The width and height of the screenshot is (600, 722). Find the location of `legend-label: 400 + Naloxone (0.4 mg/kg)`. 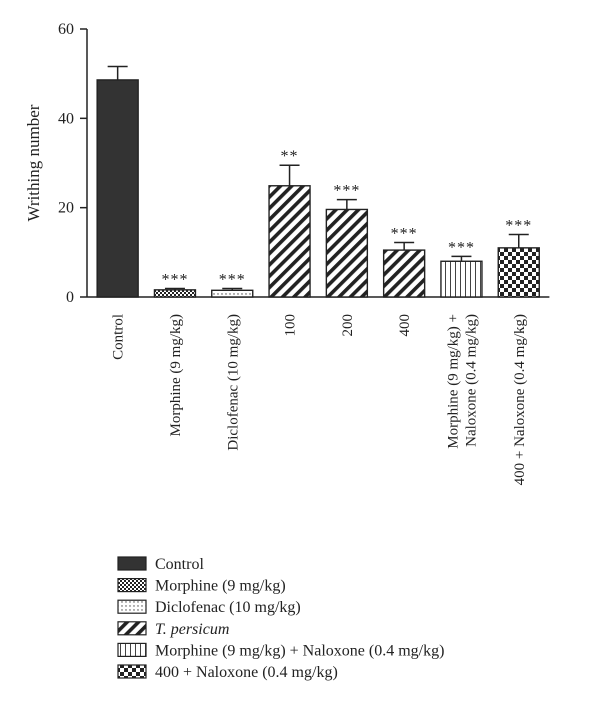

legend-label: 400 + Naloxone (0.4 mg/kg) is located at coordinates (246, 672).